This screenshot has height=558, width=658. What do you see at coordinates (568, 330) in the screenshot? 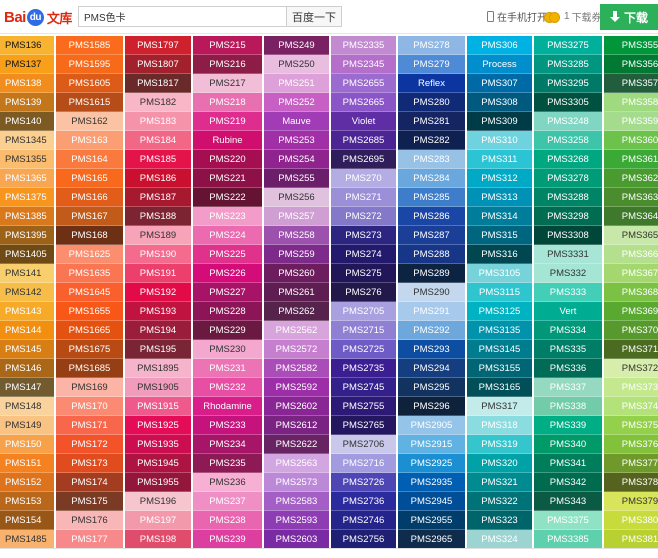
I see `color-swatch: PMS334` at bounding box center [568, 330].